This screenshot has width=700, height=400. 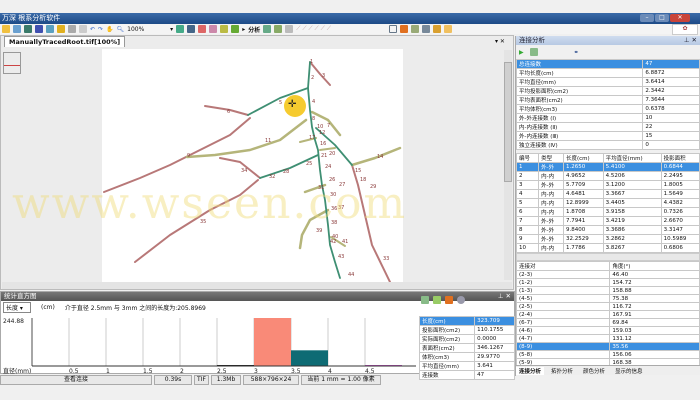 What do you see at coordinates (607, 338) in the screenshot?
I see `table-row: (4-7) 131.12` at bounding box center [607, 338].